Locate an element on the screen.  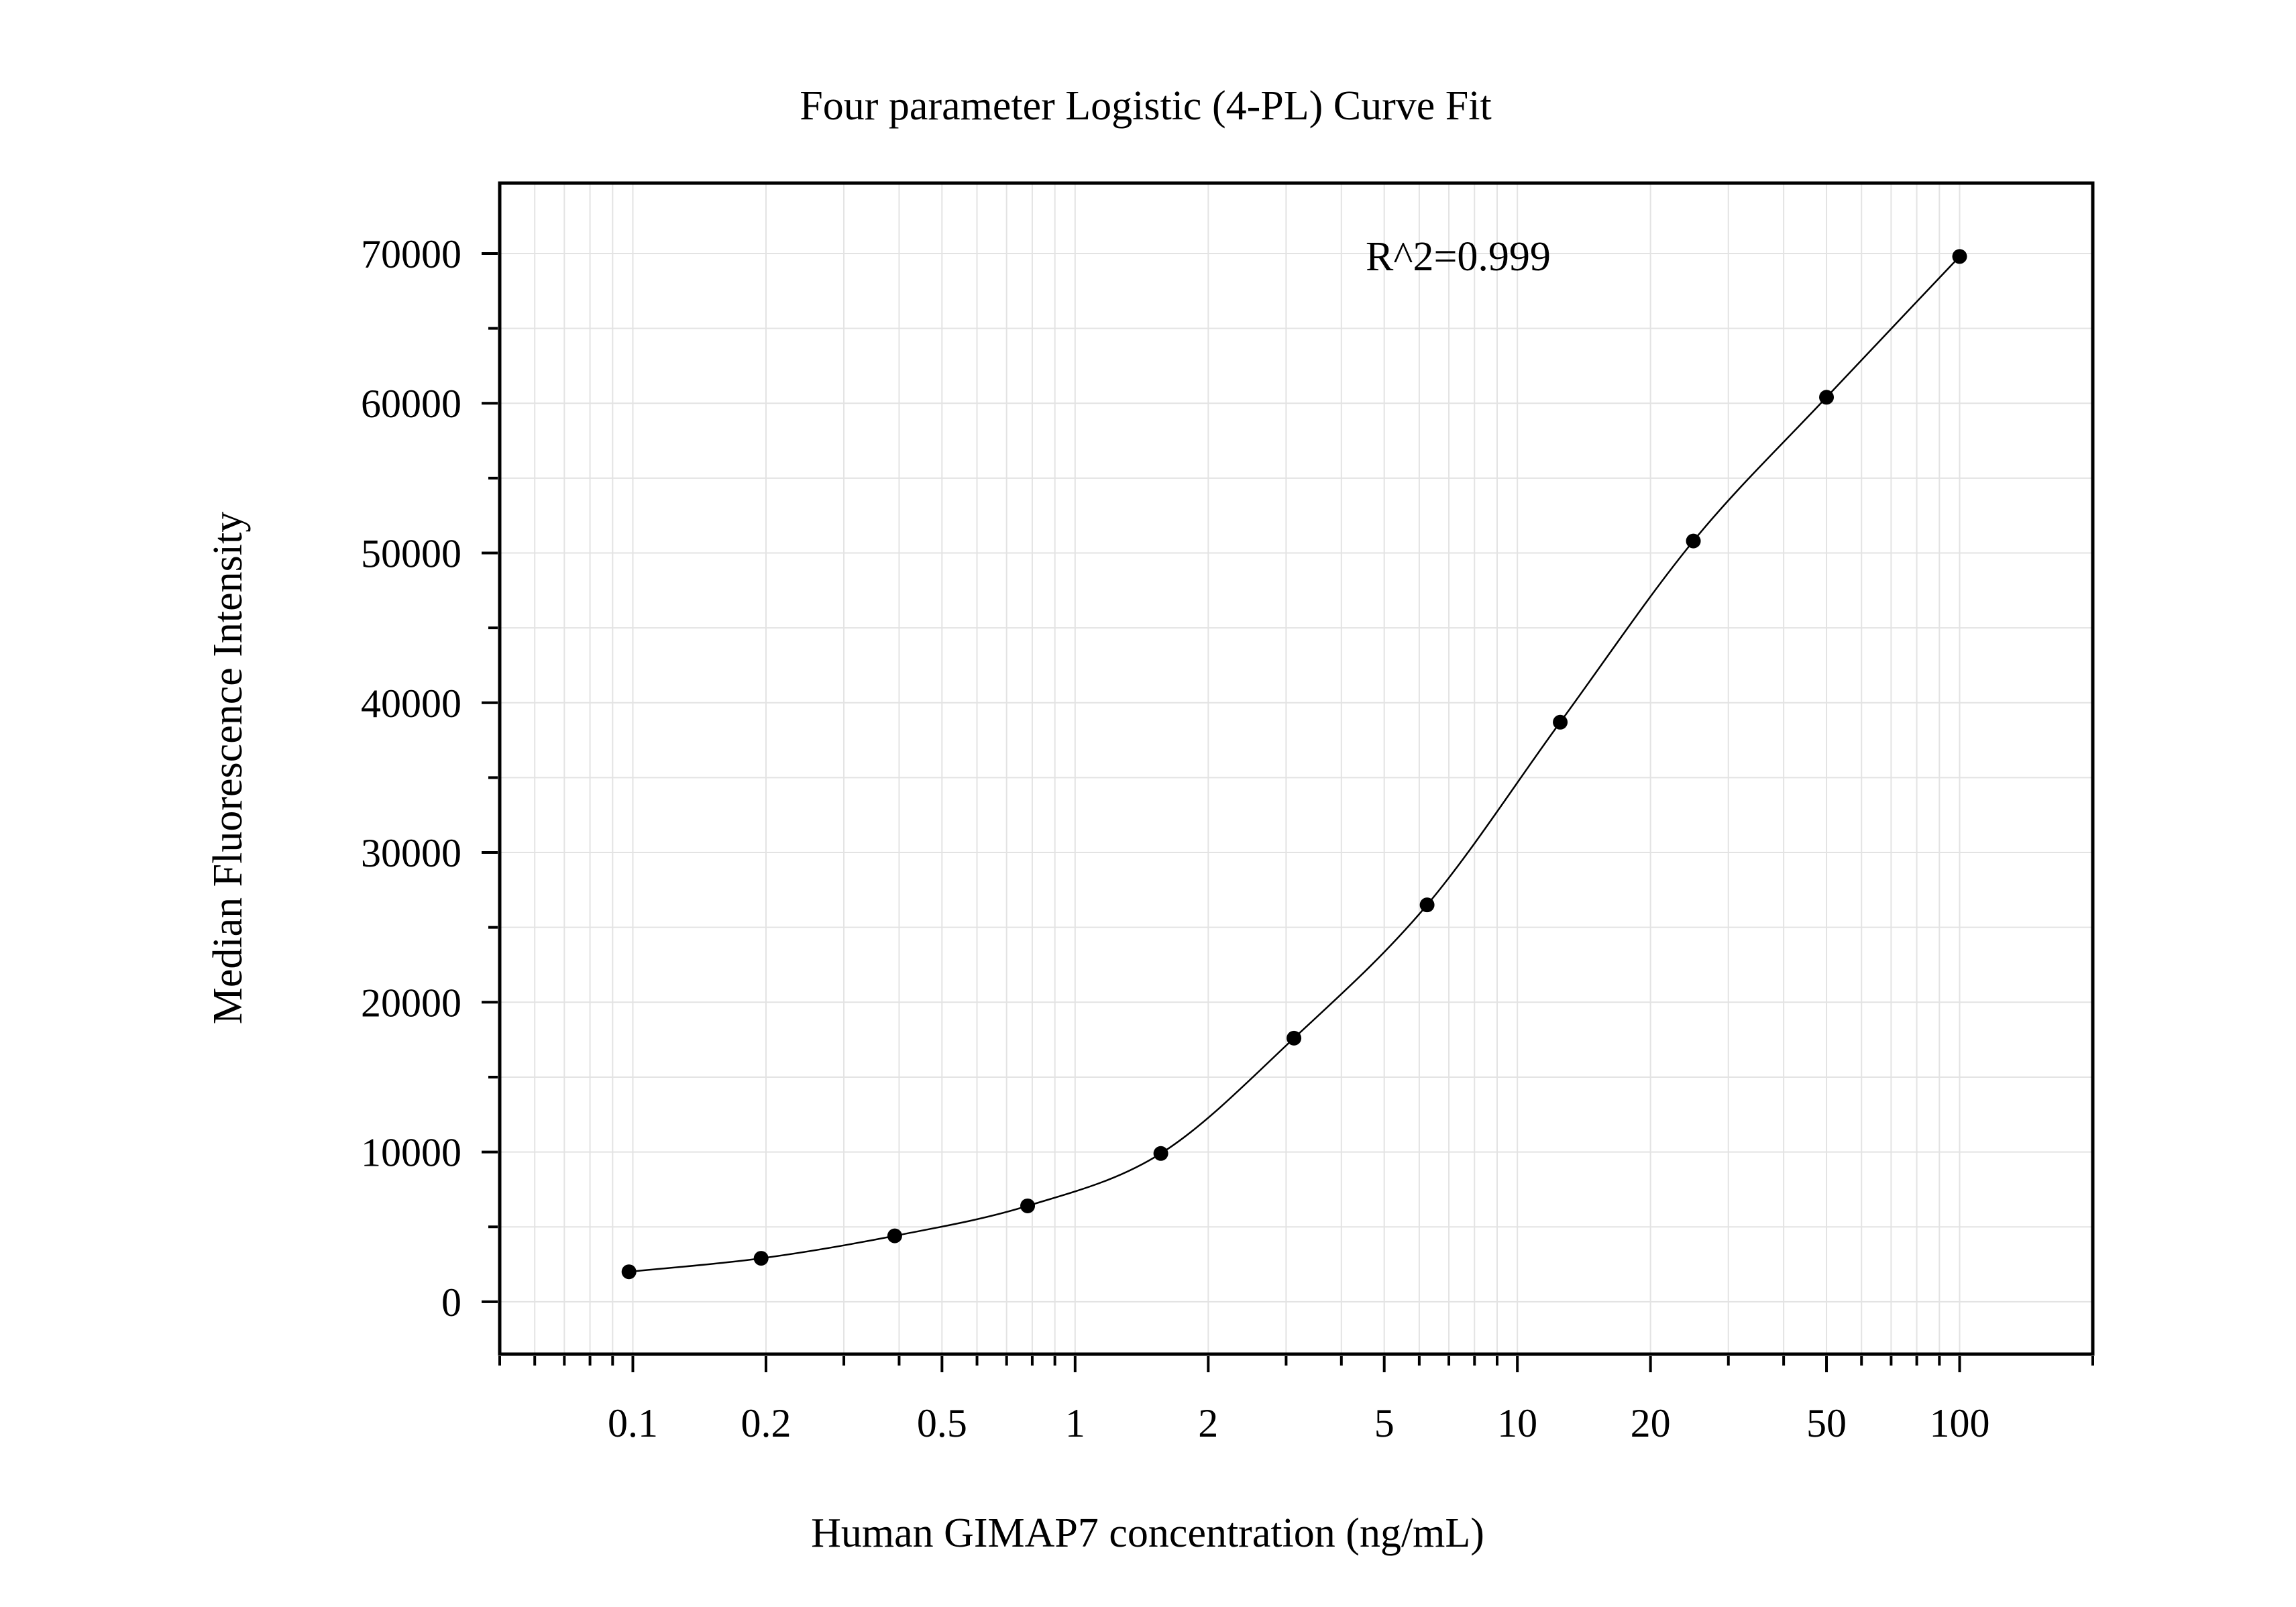
r-squared-annotation: R^2=0.999 is located at coordinates (1459, 257).